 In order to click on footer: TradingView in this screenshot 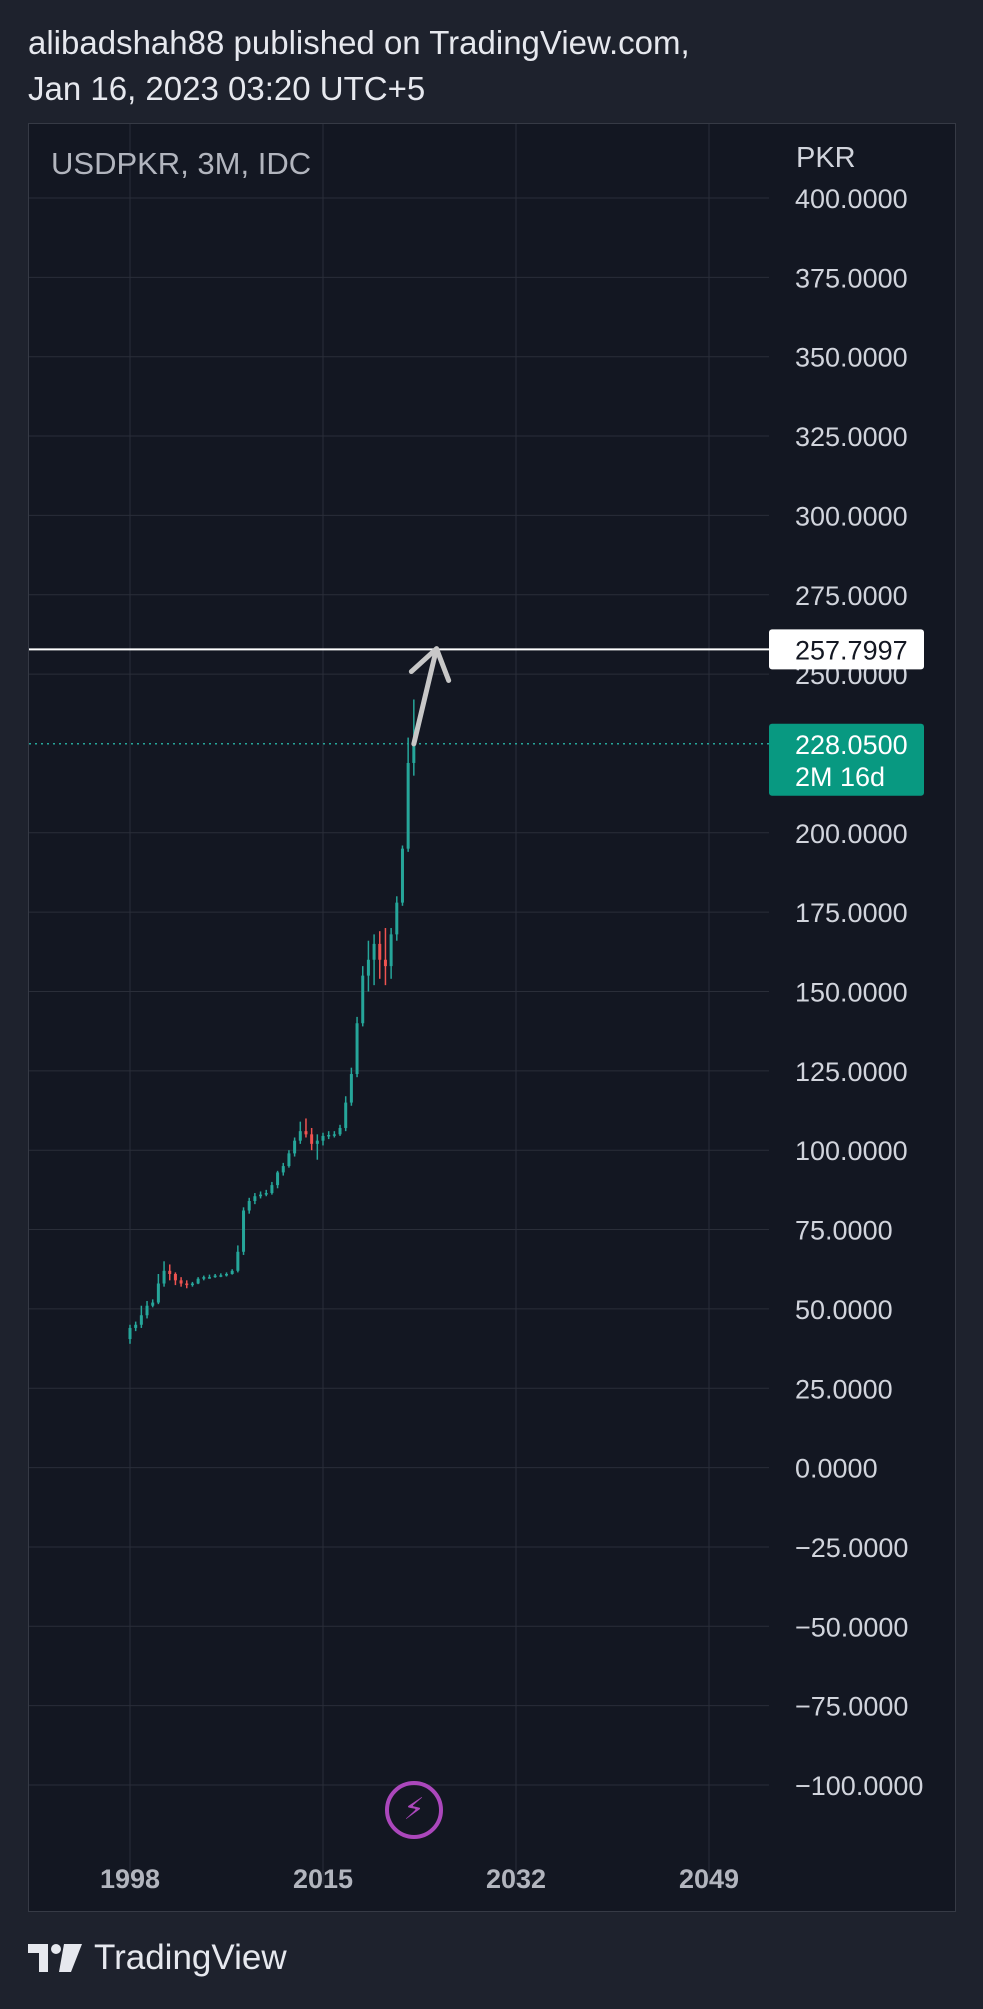, I will do `click(157, 1958)`.